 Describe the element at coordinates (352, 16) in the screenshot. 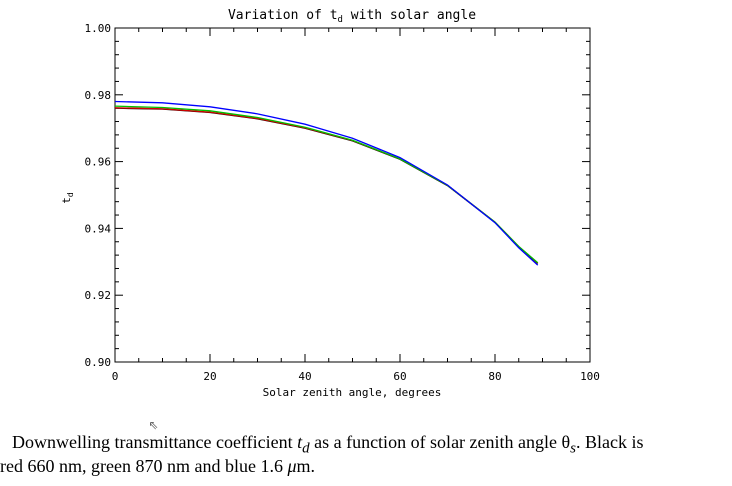

I see `chart-title: Variation of td with solar angle` at that location.